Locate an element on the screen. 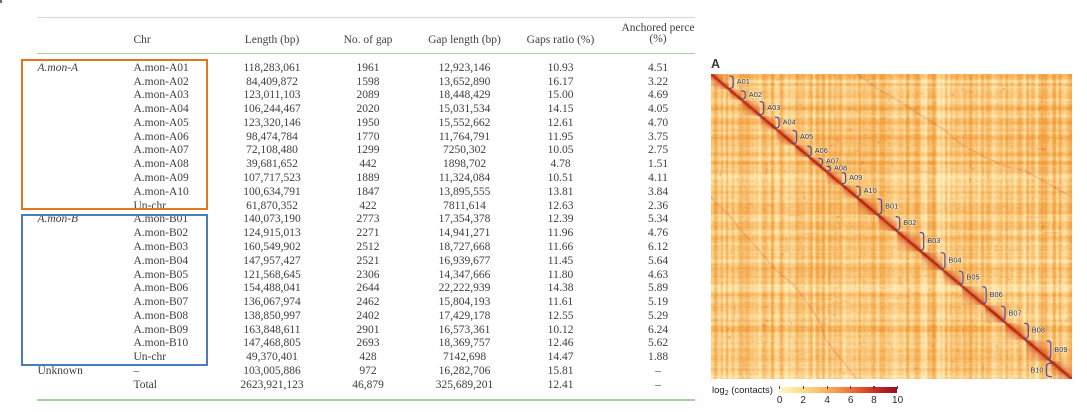 This screenshot has width=1087, height=412. svg-text: B10 is located at coordinates (1036, 370).